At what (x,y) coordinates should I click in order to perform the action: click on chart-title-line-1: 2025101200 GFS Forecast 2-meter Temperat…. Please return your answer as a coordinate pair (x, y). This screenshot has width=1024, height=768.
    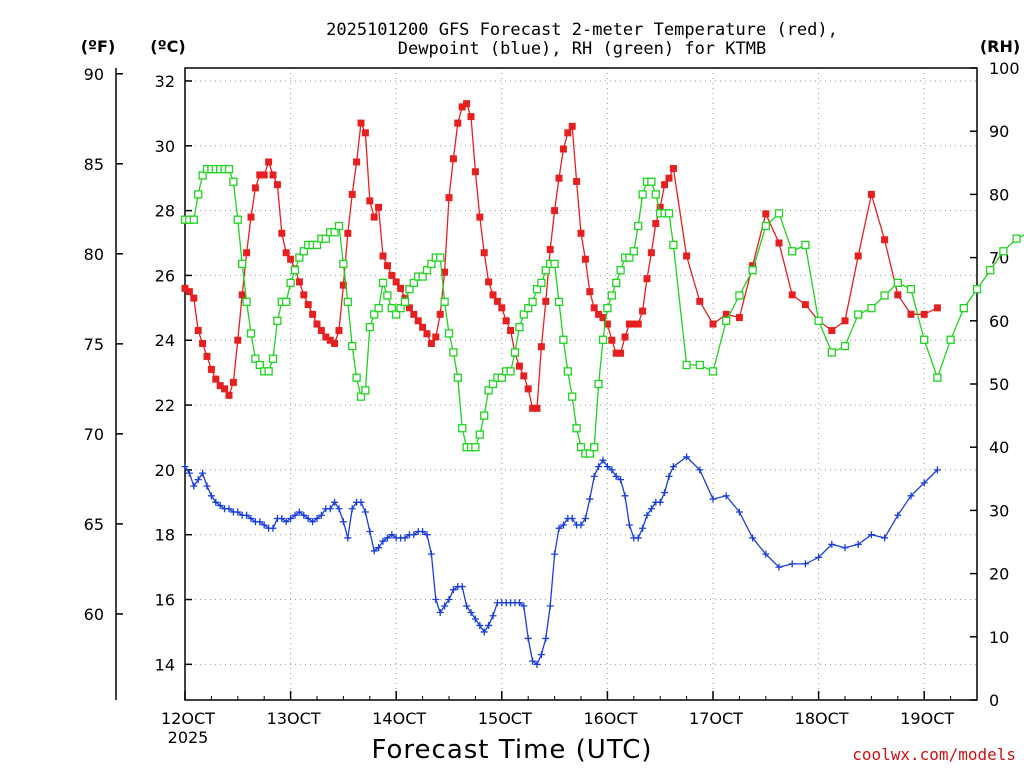
    Looking at the image, I should click on (582, 30).